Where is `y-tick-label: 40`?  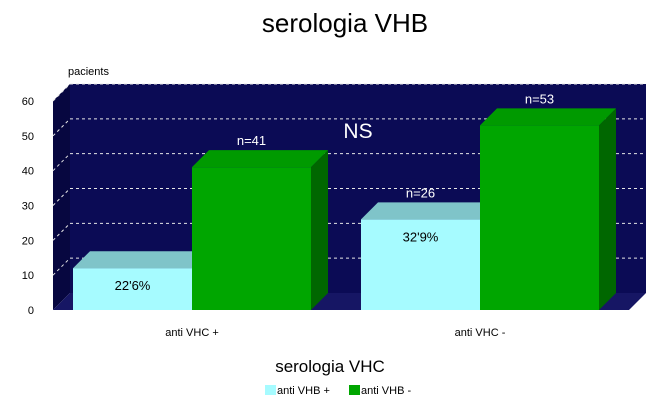 y-tick-label: 40 is located at coordinates (28, 172).